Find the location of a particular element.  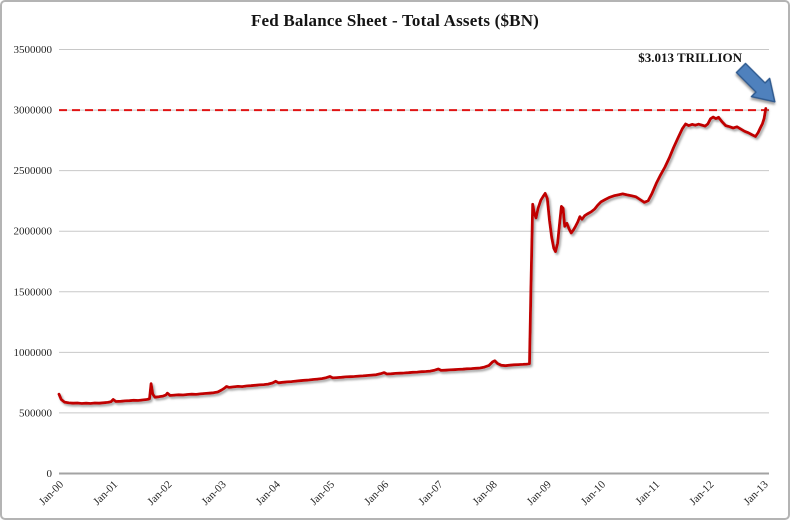

x-tick-label: Jan-12 is located at coordinates (701, 493).